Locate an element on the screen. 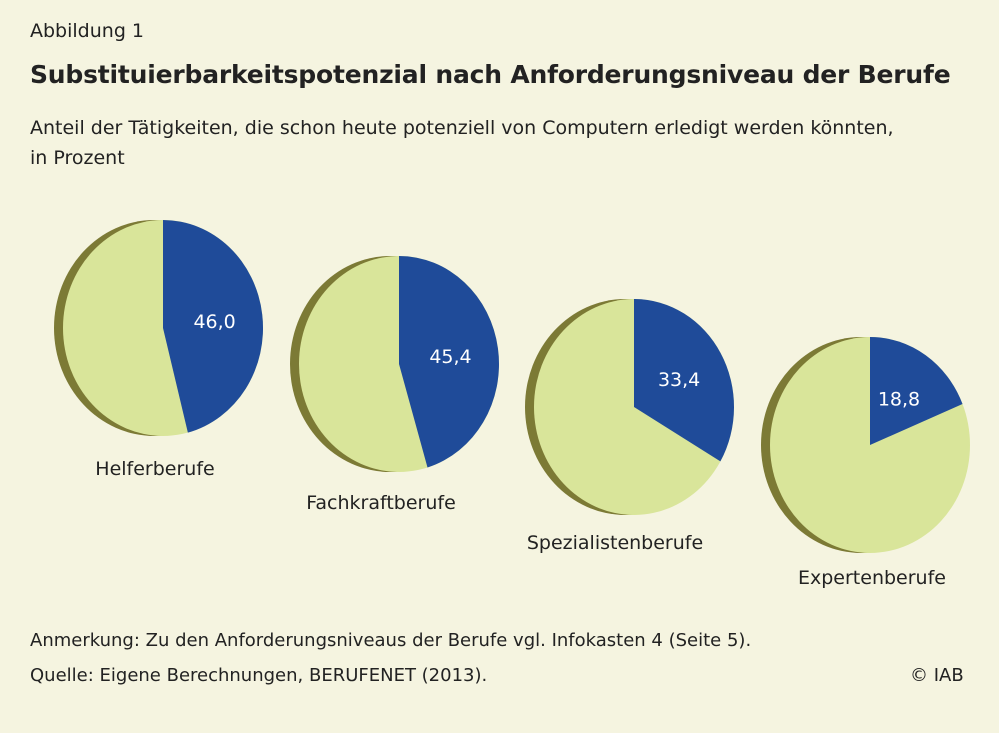  pie-value-label: 18,8 is located at coordinates (899, 399).